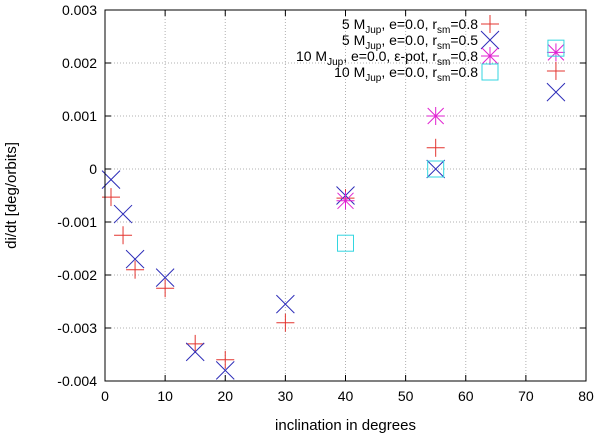 This screenshot has width=600, height=435. What do you see at coordinates (286, 396) in the screenshot?
I see `x-tick-label: 30` at bounding box center [286, 396].